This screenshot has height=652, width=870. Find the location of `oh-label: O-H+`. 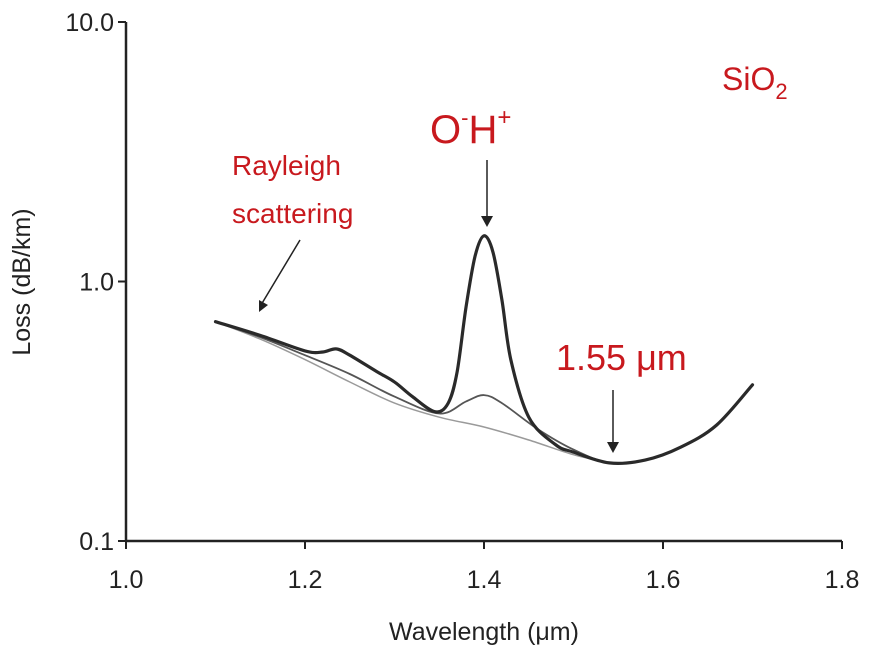

oh-label: O-H+ is located at coordinates (470, 128).